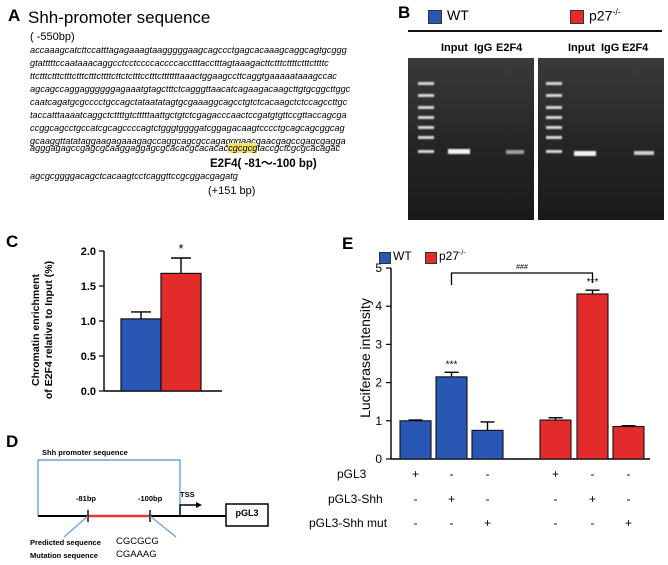 This screenshot has height=565, width=668. Describe the element at coordinates (64, 555) in the screenshot. I see `mutation-label: Mutation sequence` at that location.